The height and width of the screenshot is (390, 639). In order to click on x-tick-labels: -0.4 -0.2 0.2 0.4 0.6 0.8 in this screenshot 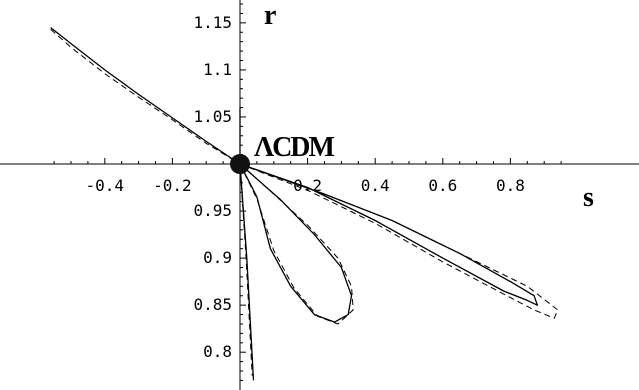, I will do `click(305, 185)`.